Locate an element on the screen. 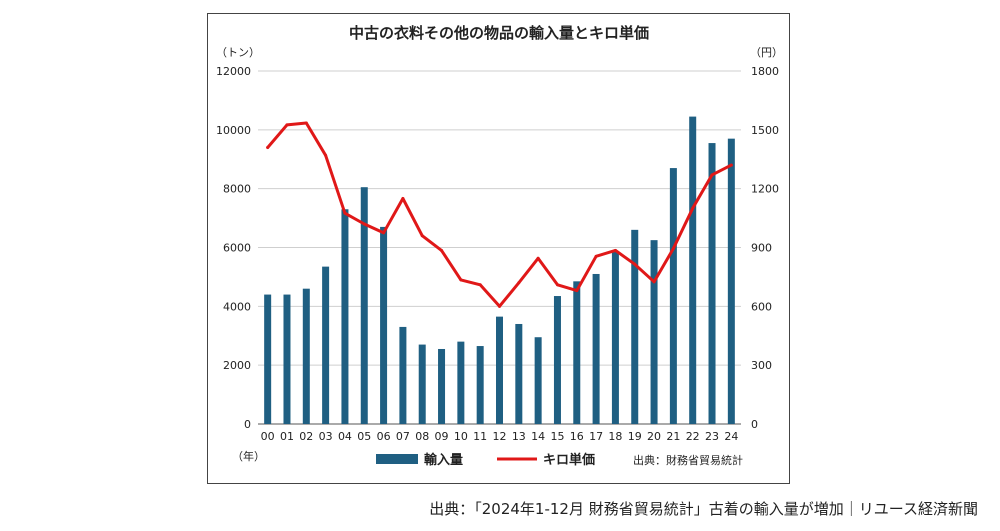 The height and width of the screenshot is (531, 1000). left-tick-label: 10000 is located at coordinates (233, 130).